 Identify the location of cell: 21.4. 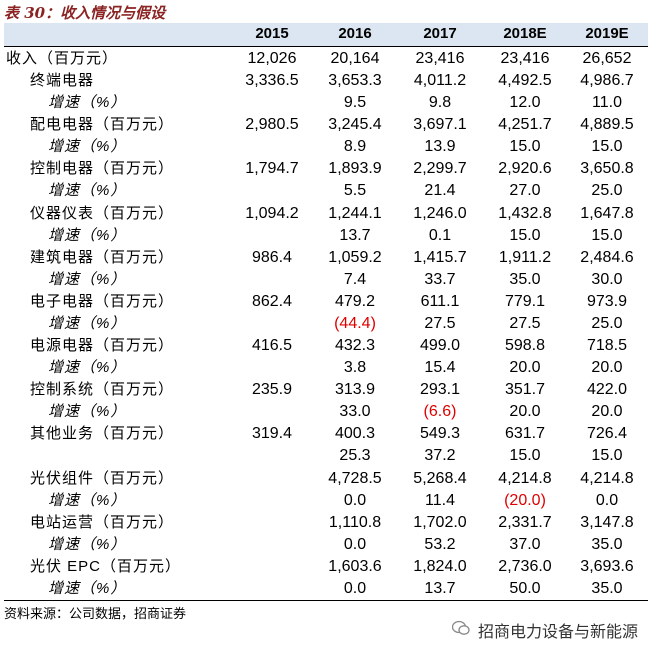
(440, 191).